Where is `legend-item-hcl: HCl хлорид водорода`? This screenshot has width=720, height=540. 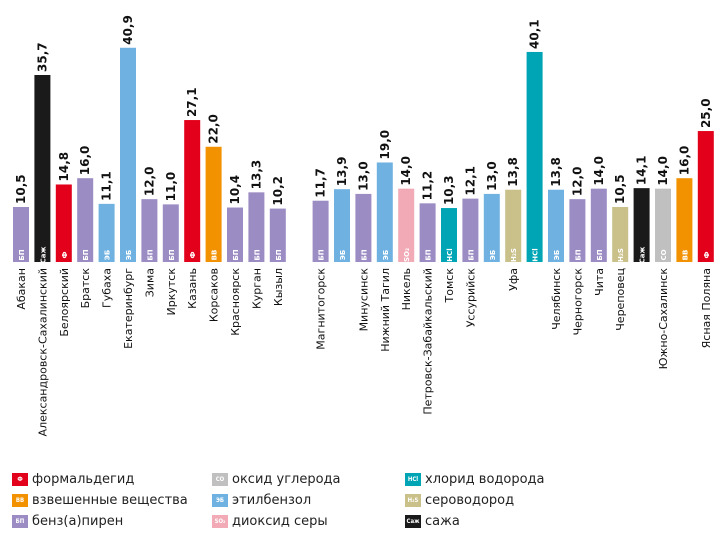 legend-item-hcl: HCl хлорид водорода is located at coordinates (475, 479).